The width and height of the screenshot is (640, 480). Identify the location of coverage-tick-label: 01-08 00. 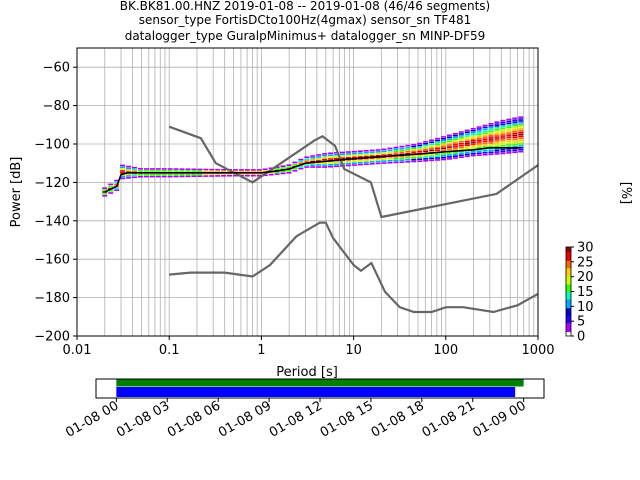
(92, 419).